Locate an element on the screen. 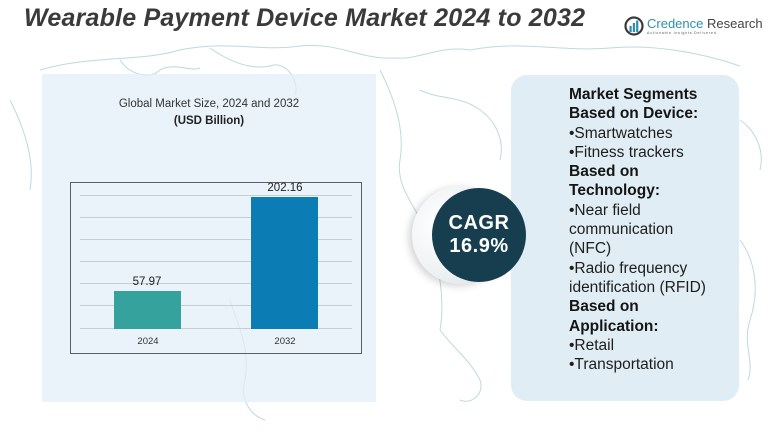 Image resolution: width=768 pixels, height=432 pixels. bar-value-2024: 57.97 is located at coordinates (147, 282).